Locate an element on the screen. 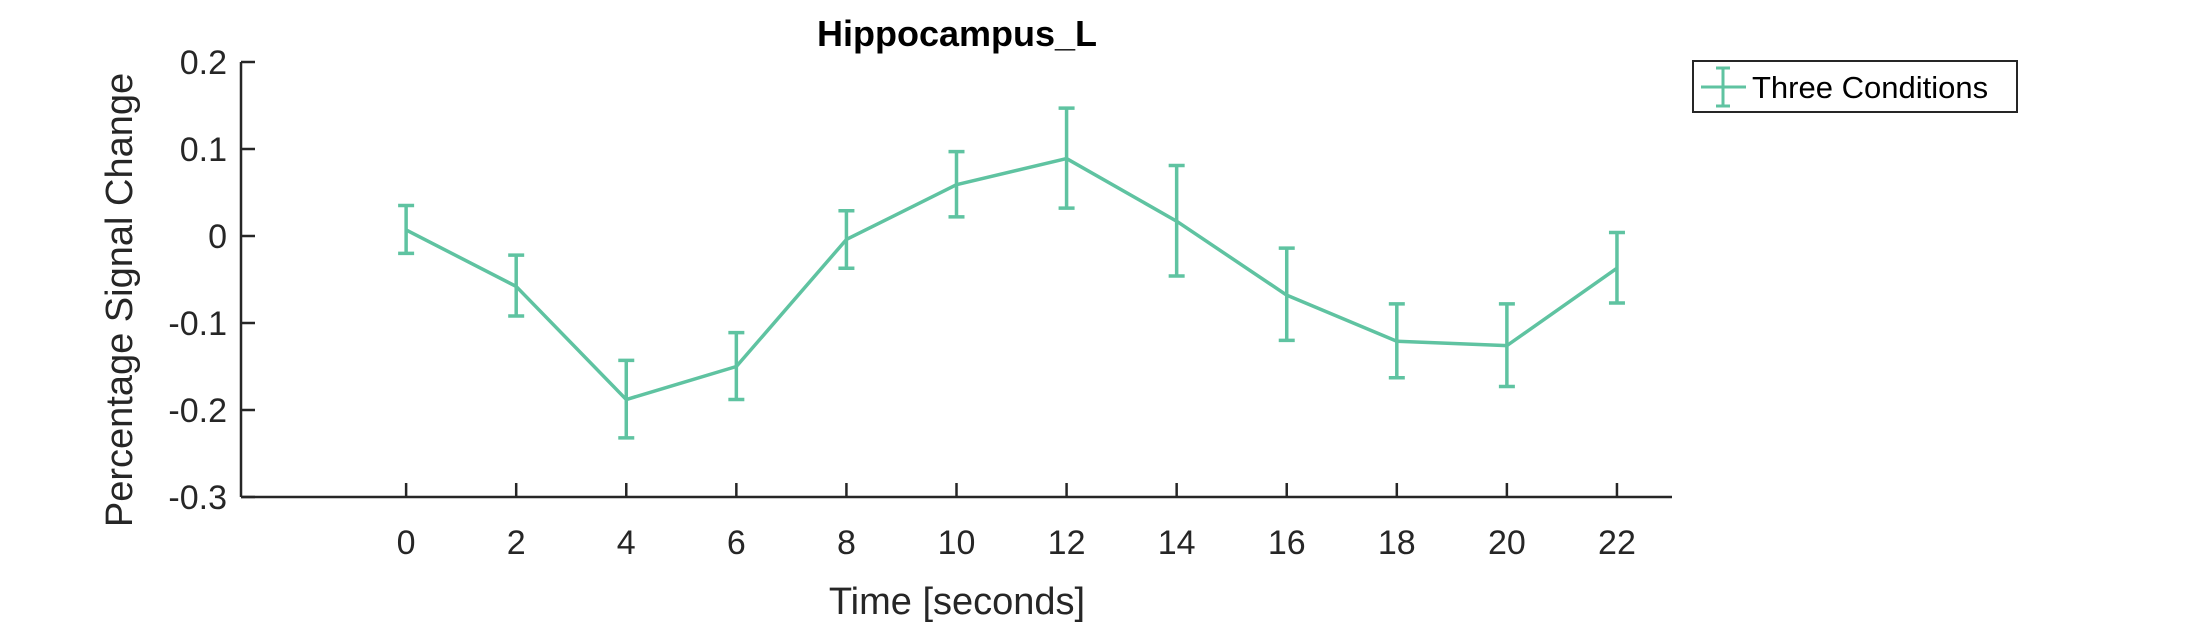 This screenshot has width=2187, height=625. x-tick-label: 2 is located at coordinates (516, 543).